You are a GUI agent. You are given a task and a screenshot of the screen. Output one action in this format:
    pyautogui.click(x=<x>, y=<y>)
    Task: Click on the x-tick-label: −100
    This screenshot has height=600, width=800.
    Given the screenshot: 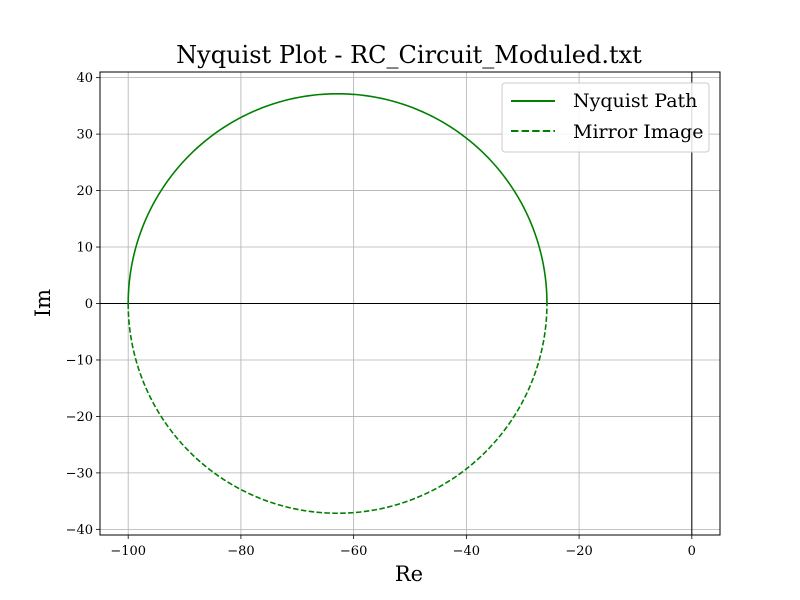 What is the action you would take?
    pyautogui.click(x=128, y=551)
    